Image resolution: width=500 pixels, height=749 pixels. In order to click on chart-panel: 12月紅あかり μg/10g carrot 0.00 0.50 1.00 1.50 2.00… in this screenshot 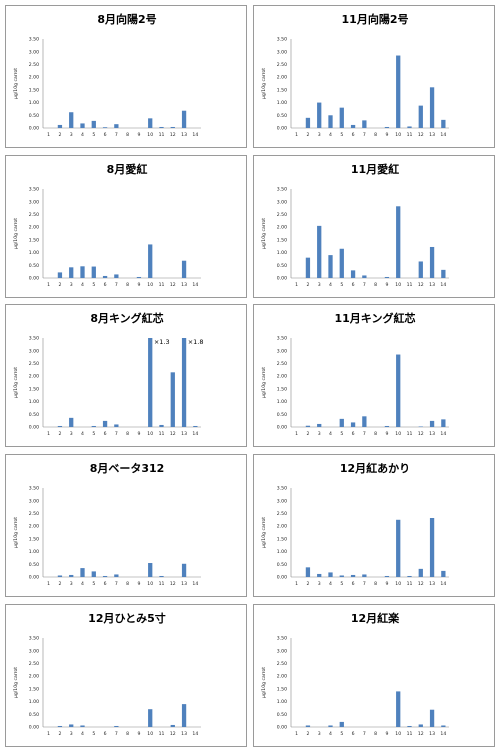, I will do `click(374, 525)`.